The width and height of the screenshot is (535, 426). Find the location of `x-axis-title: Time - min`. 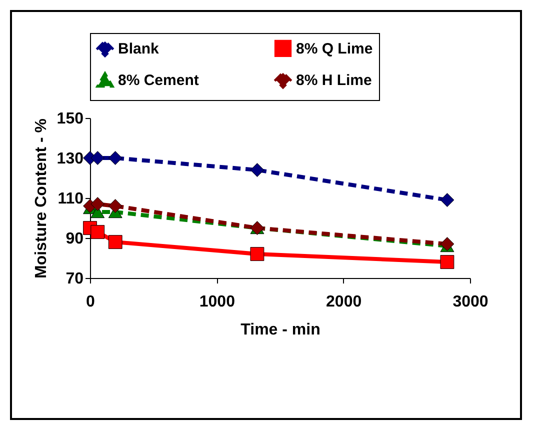

x-axis-title: Time - min is located at coordinates (280, 330).